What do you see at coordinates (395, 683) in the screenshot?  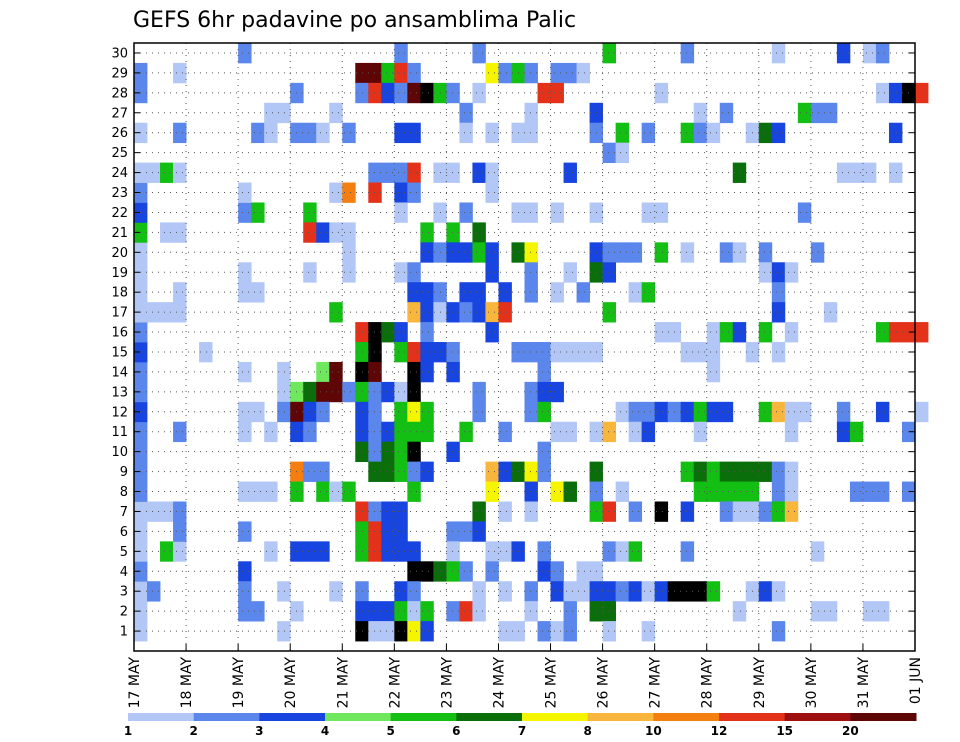 I see `x-tick-label: 22 MAY` at bounding box center [395, 683].